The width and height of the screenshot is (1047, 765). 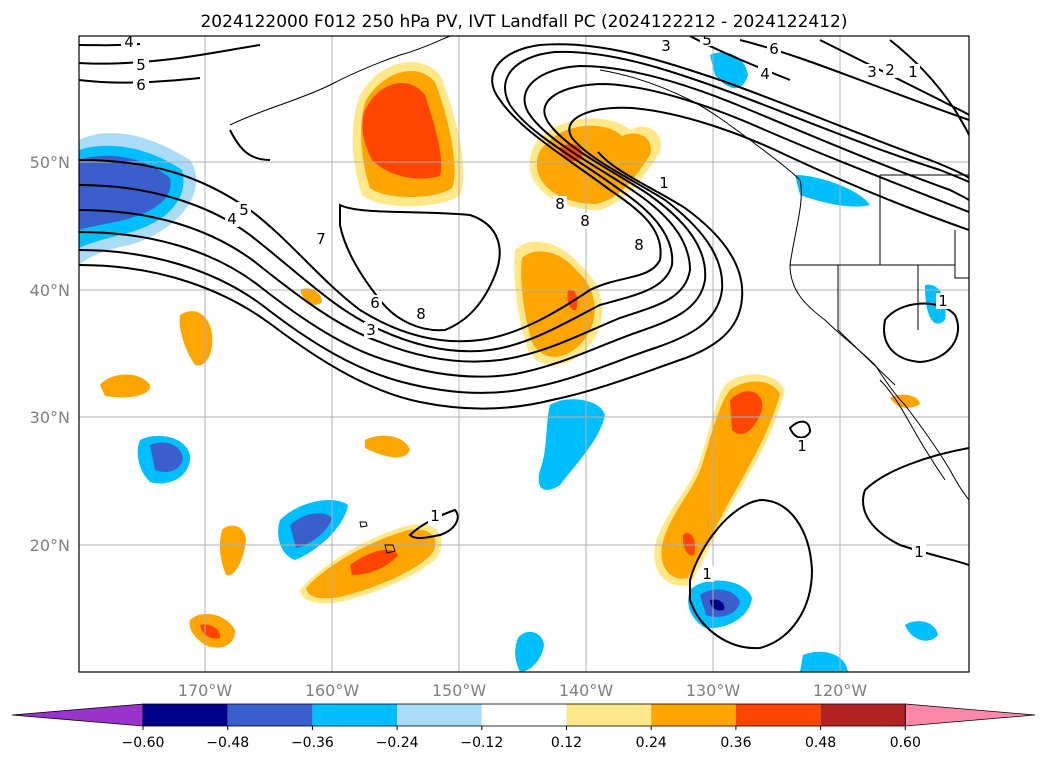 What do you see at coordinates (700, 125) in the screenshot?
I see `alaska-panhandle-coast` at bounding box center [700, 125].